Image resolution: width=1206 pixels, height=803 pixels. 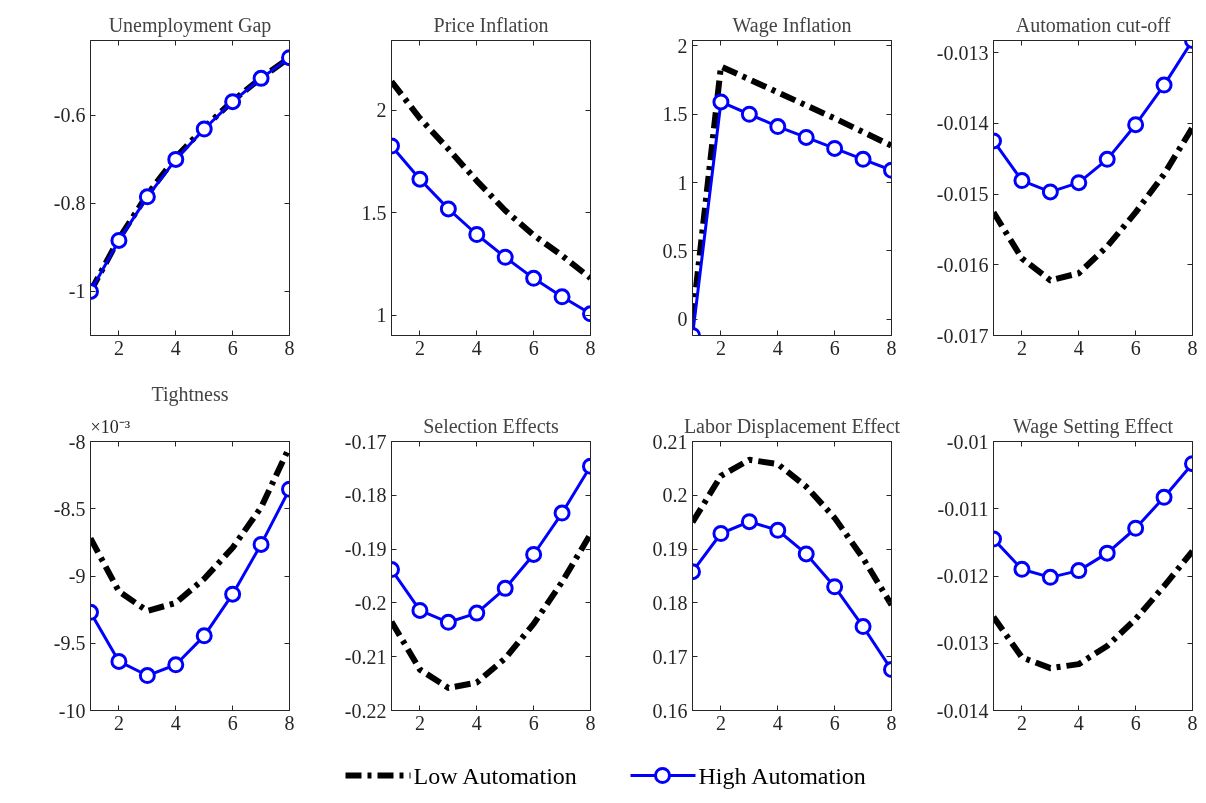 I want to click on y-tick-label: -0.015, so click(x=962, y=194).